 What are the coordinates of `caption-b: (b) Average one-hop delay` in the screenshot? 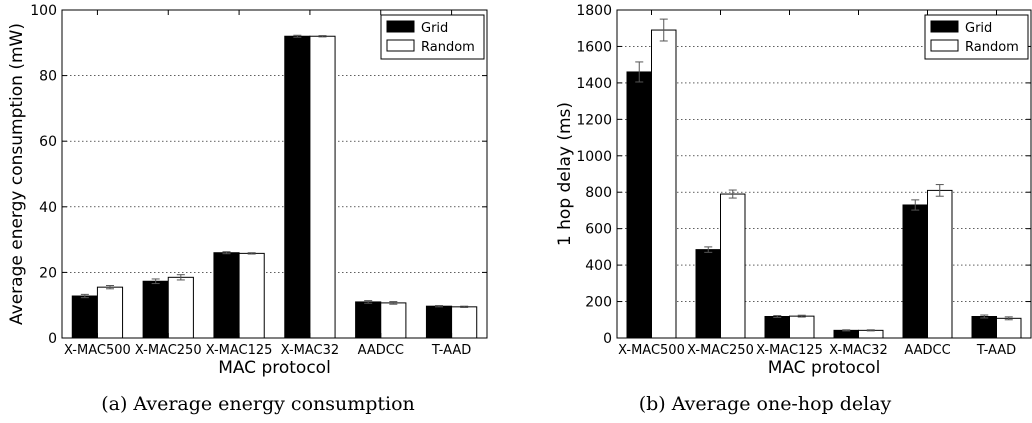 It's located at (765, 404).